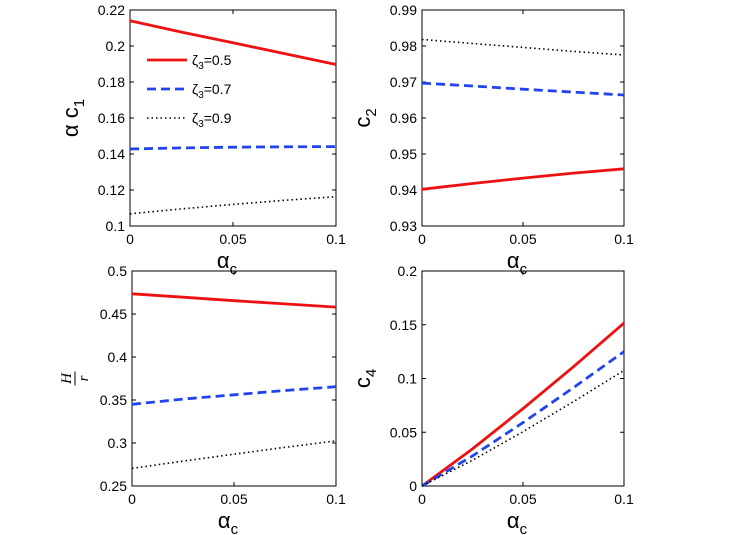 Image resolution: width=752 pixels, height=535 pixels. What do you see at coordinates (403, 432) in the screenshot?
I see `y-tick-label: 0.05` at bounding box center [403, 432].